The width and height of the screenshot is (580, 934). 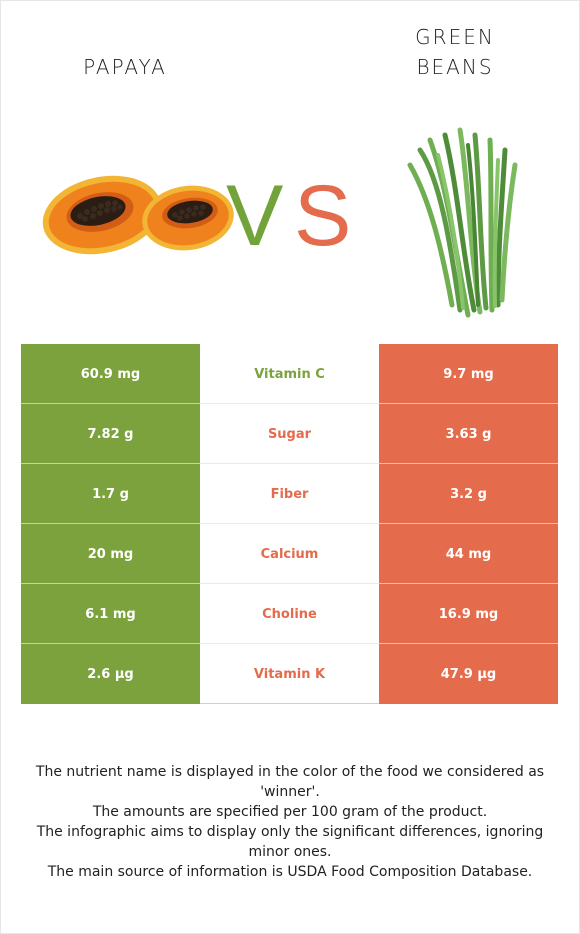 What do you see at coordinates (455, 37) in the screenshot?
I see `right-food-name-line1: GREEN` at bounding box center [455, 37].